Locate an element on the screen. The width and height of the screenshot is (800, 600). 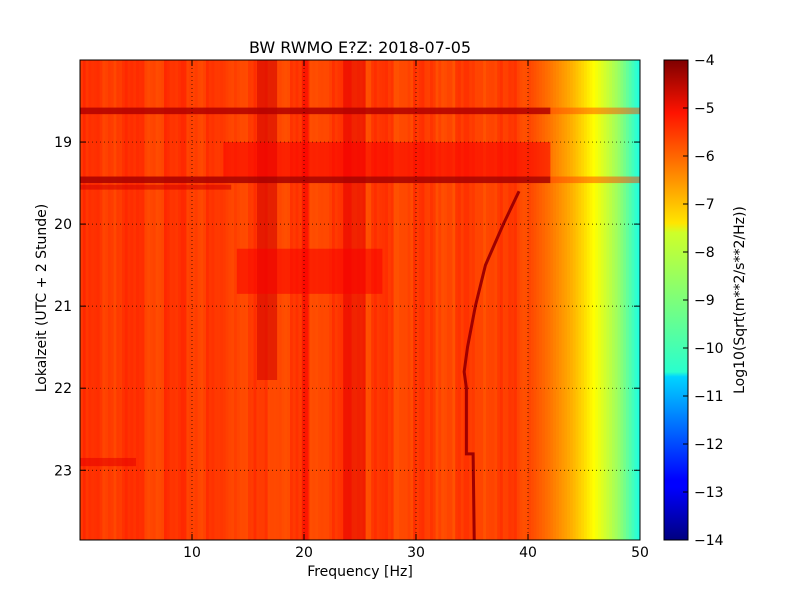
y-tick-label: 21 is located at coordinates (63, 307).